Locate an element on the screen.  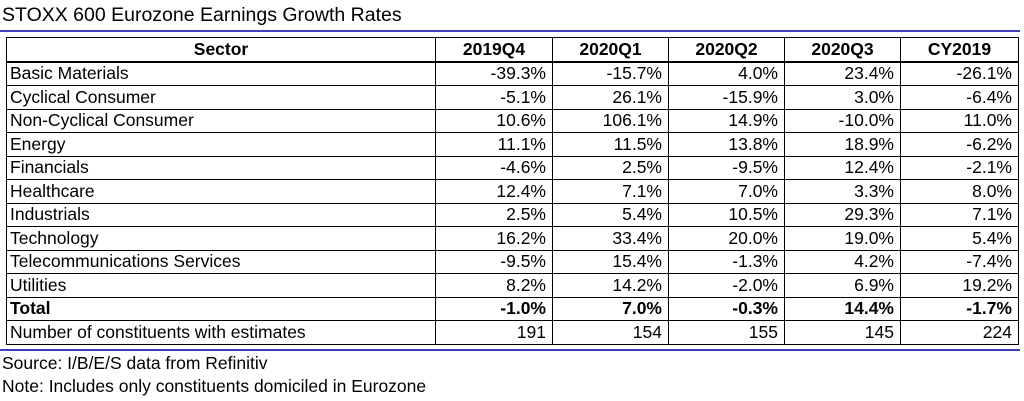
table-row: Utilities 8.2% 14.2% -2.0% 6.9% 19.2% is located at coordinates (512, 285).